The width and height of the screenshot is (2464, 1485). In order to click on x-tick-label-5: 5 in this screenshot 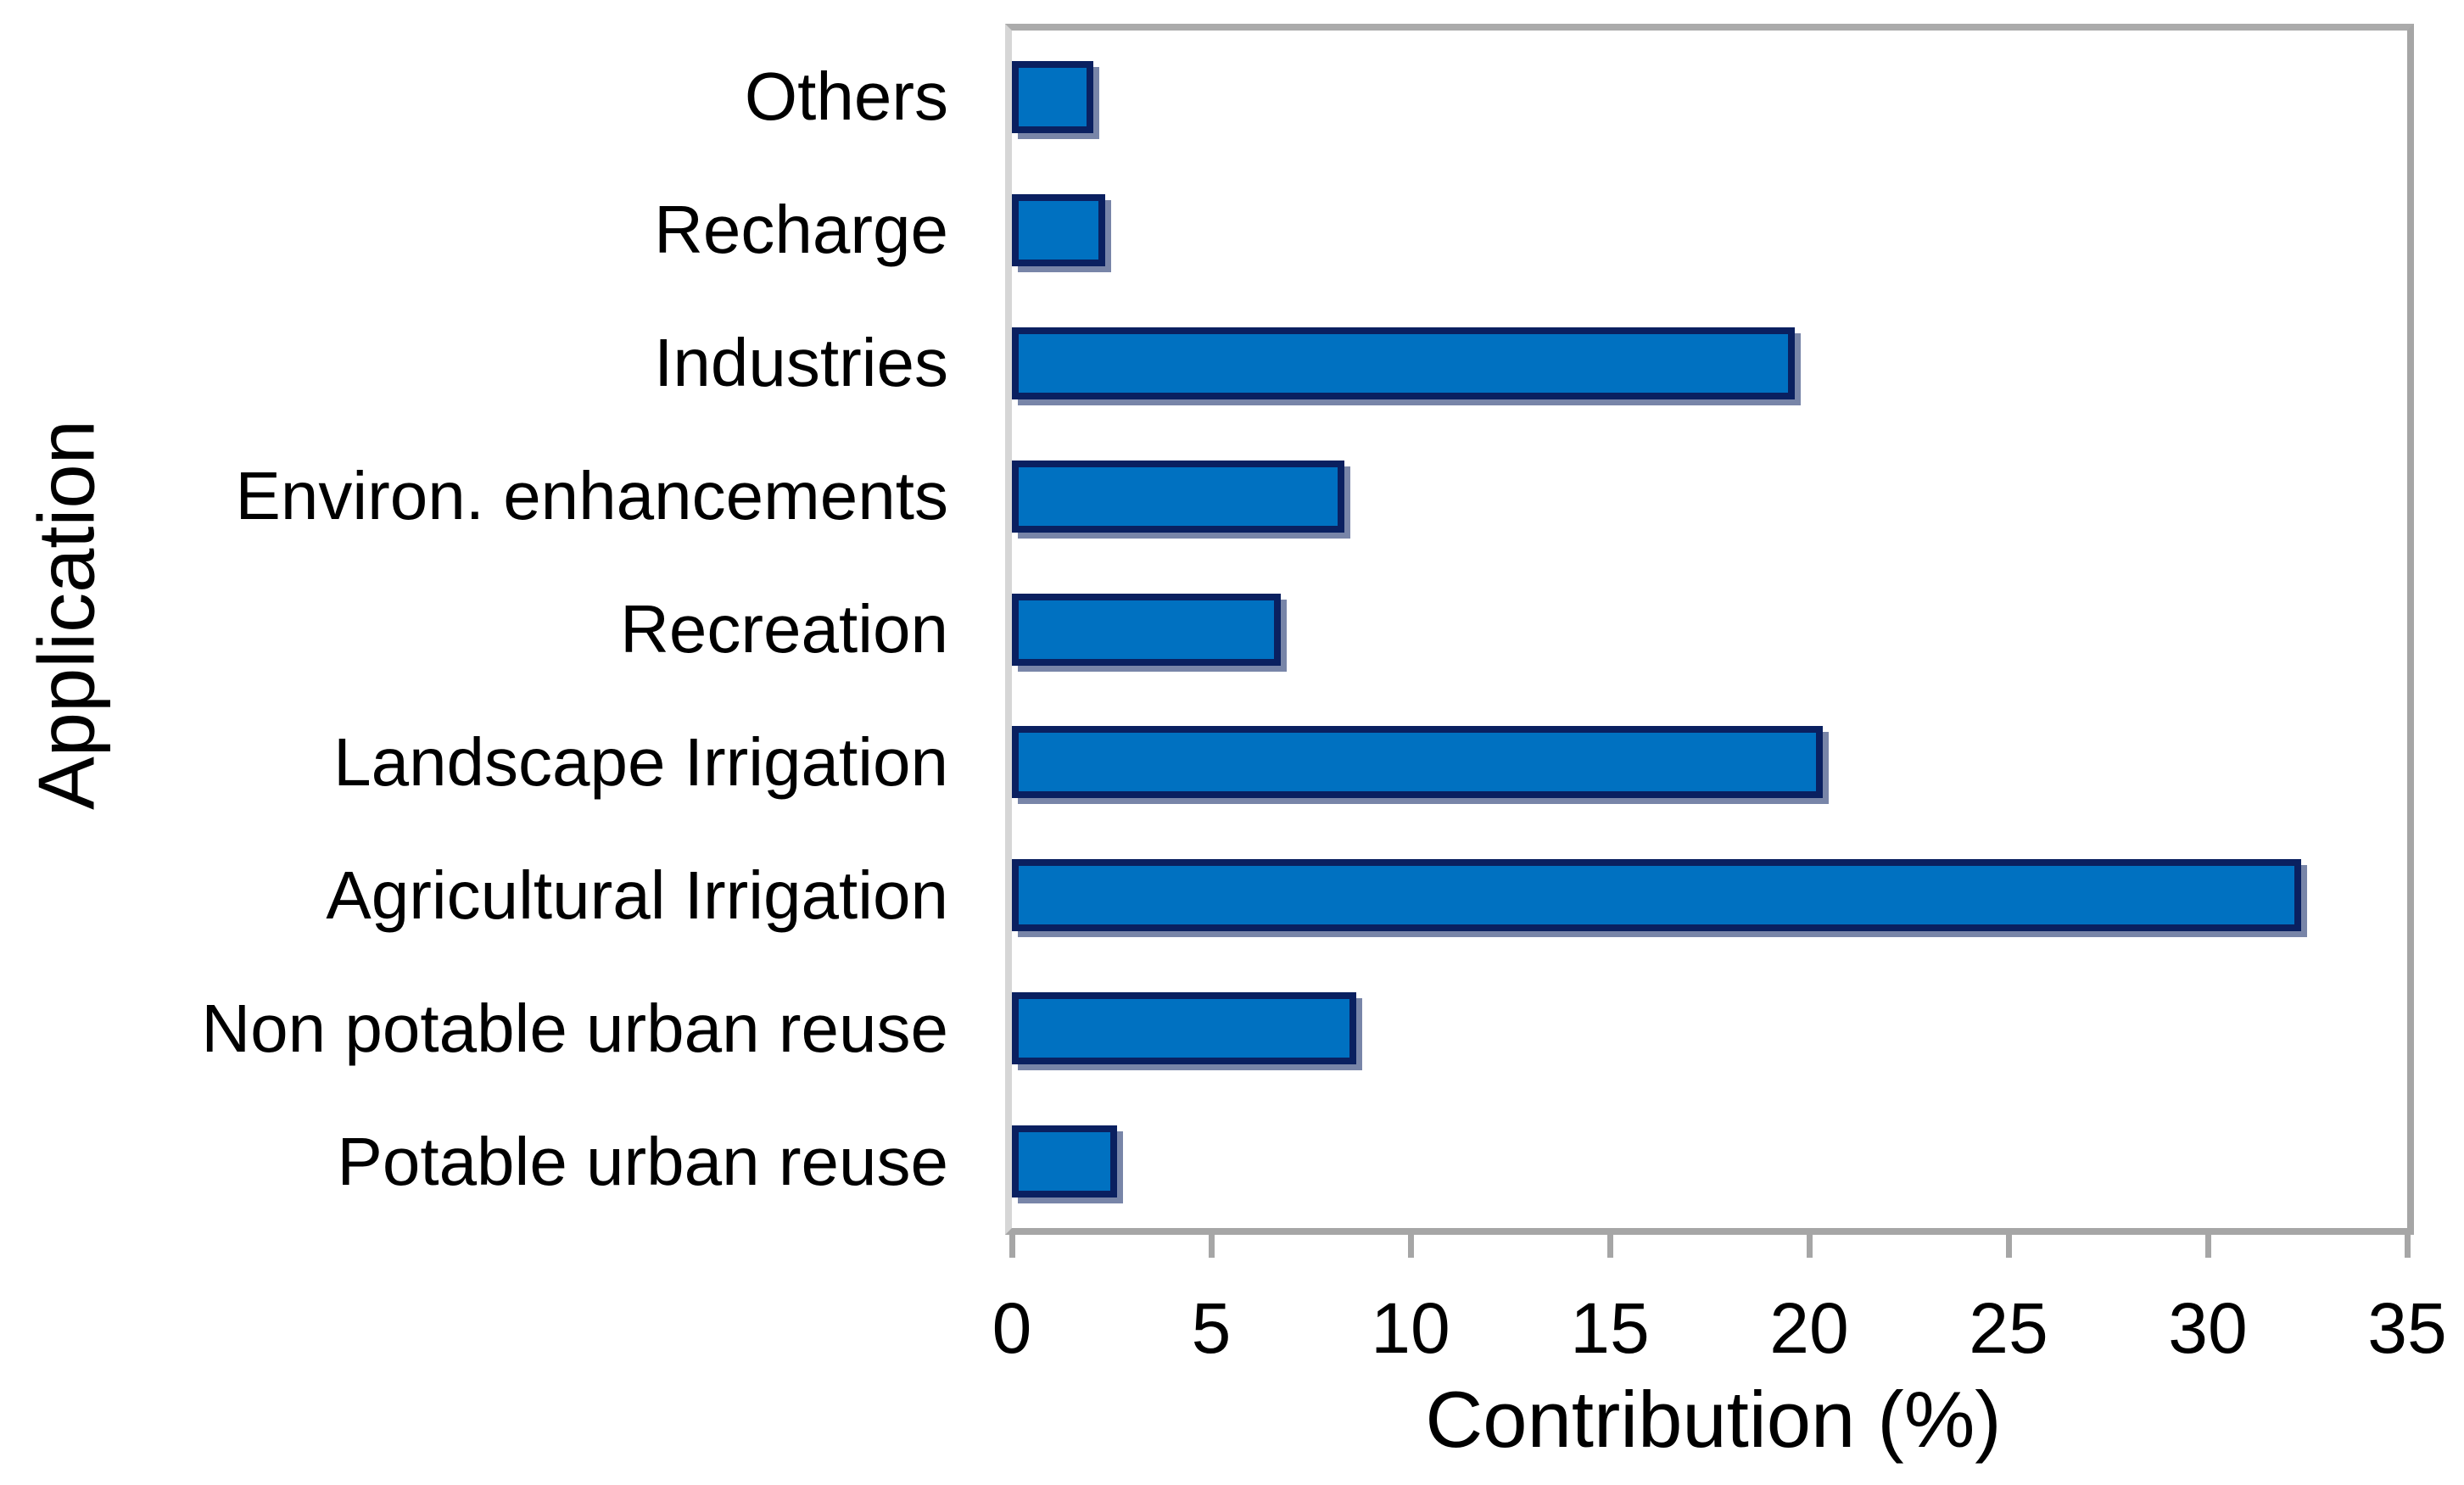, I will do `click(1211, 1328)`.